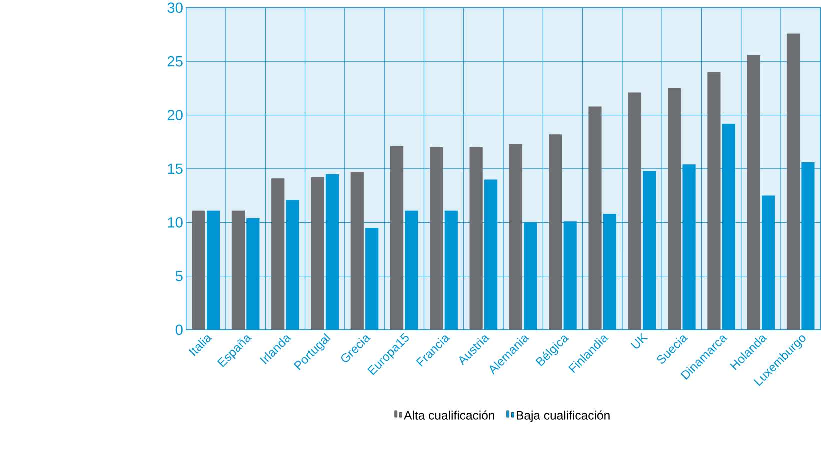 The width and height of the screenshot is (821, 469). I want to click on legend-label: Alta cualificación, so click(449, 415).